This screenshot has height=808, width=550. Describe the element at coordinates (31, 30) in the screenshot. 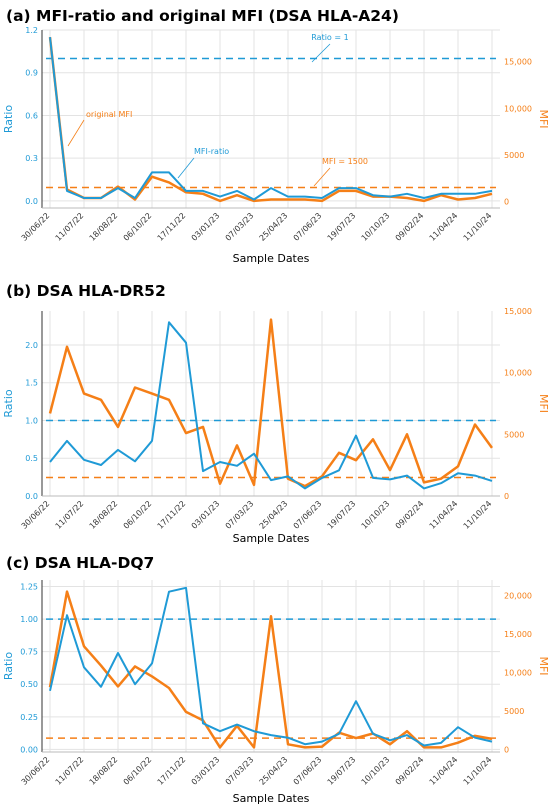

I see `y-tick-label: 1.2` at that location.